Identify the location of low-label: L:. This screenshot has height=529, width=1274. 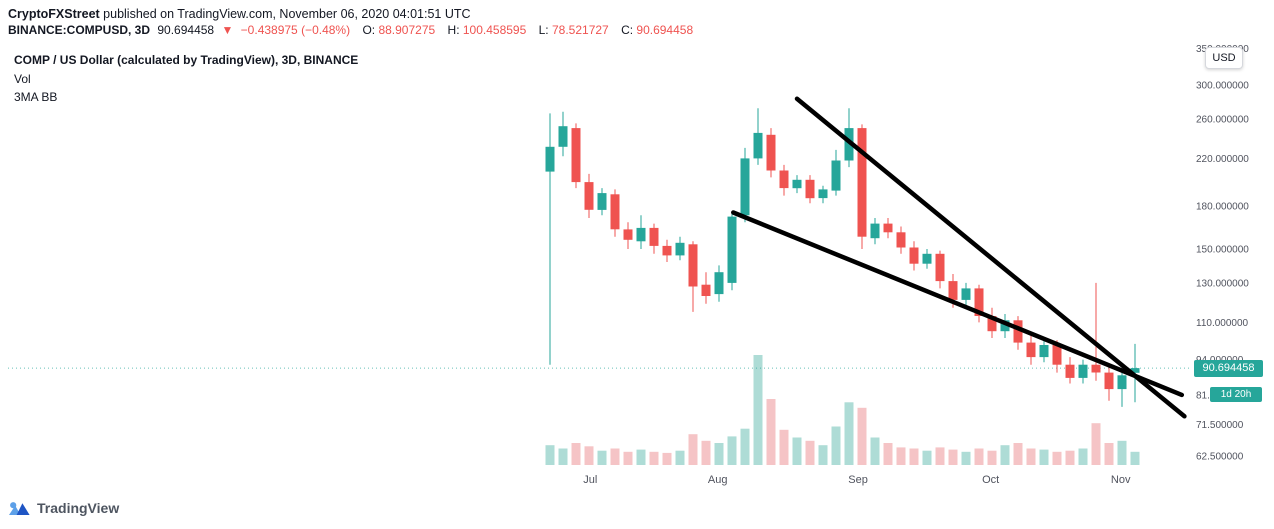
(543, 30).